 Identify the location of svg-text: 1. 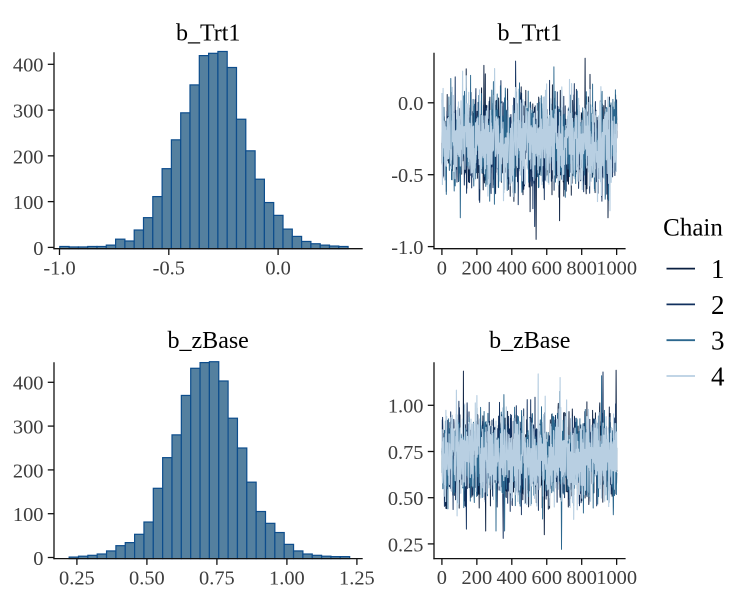
(718, 269).